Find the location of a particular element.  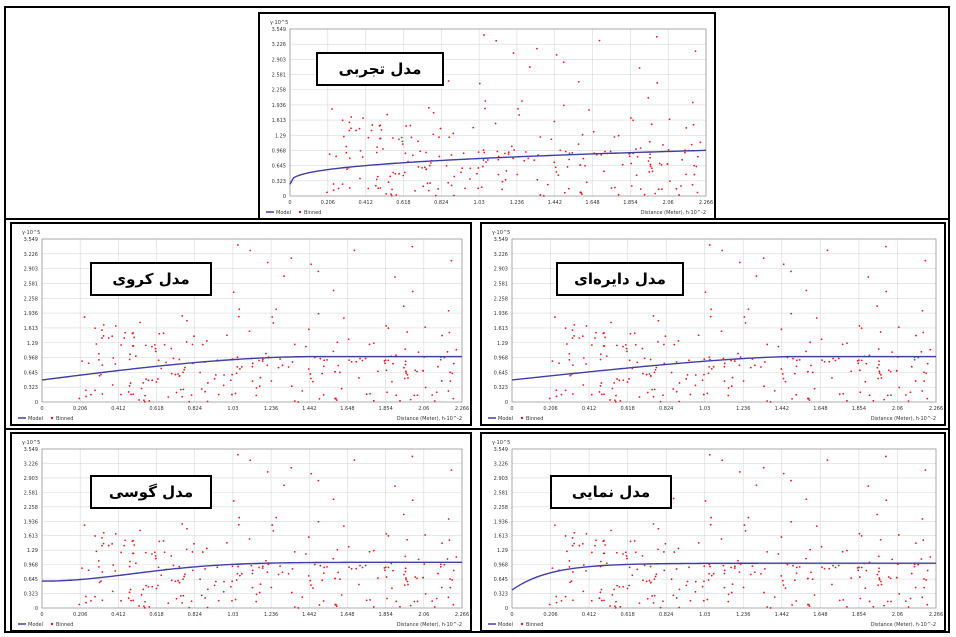

model-title-gaussian: مدل گوسی is located at coordinates (151, 492).